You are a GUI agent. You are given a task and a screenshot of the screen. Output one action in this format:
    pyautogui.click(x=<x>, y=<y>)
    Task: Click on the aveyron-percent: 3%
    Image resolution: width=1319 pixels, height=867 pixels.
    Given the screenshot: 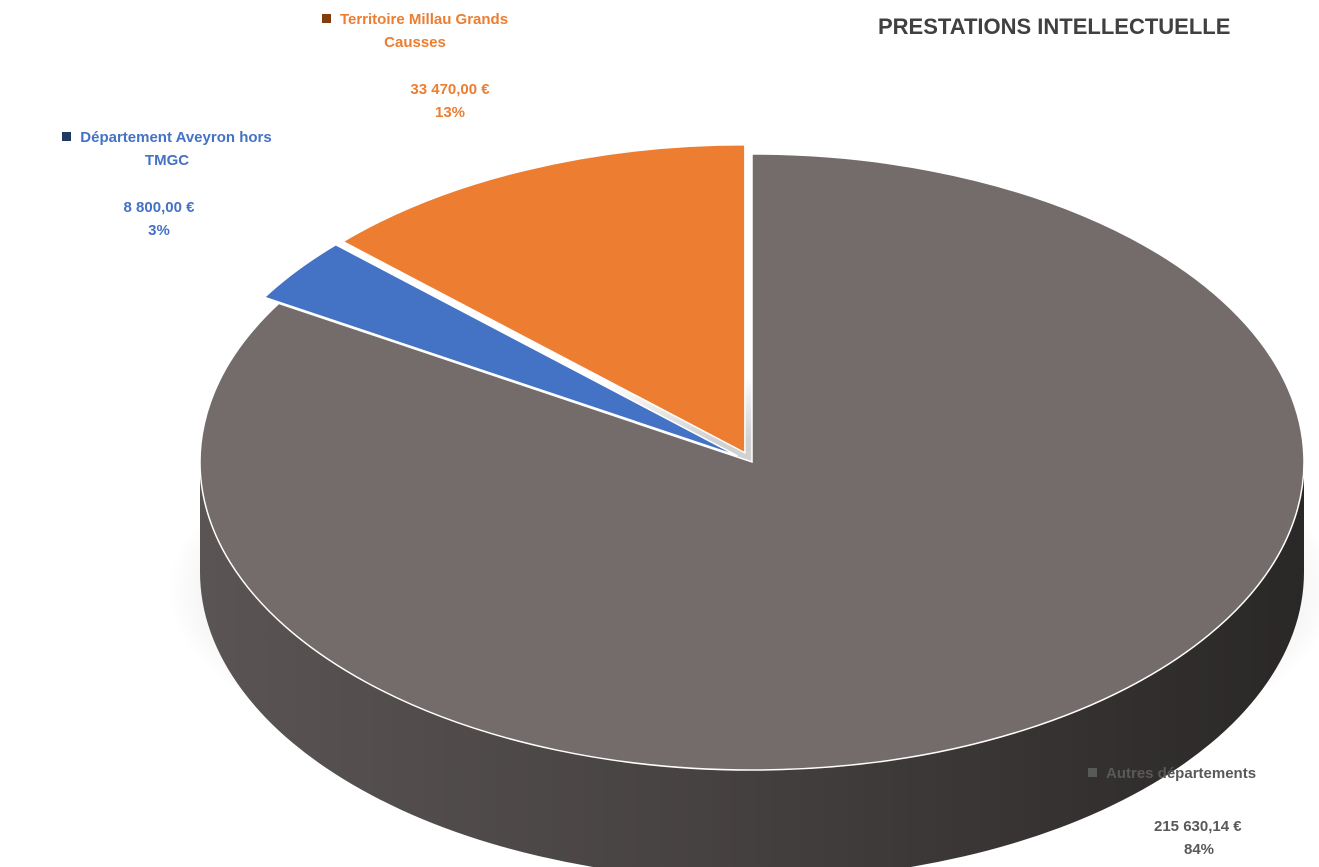 What is the action you would take?
    pyautogui.click(x=159, y=230)
    